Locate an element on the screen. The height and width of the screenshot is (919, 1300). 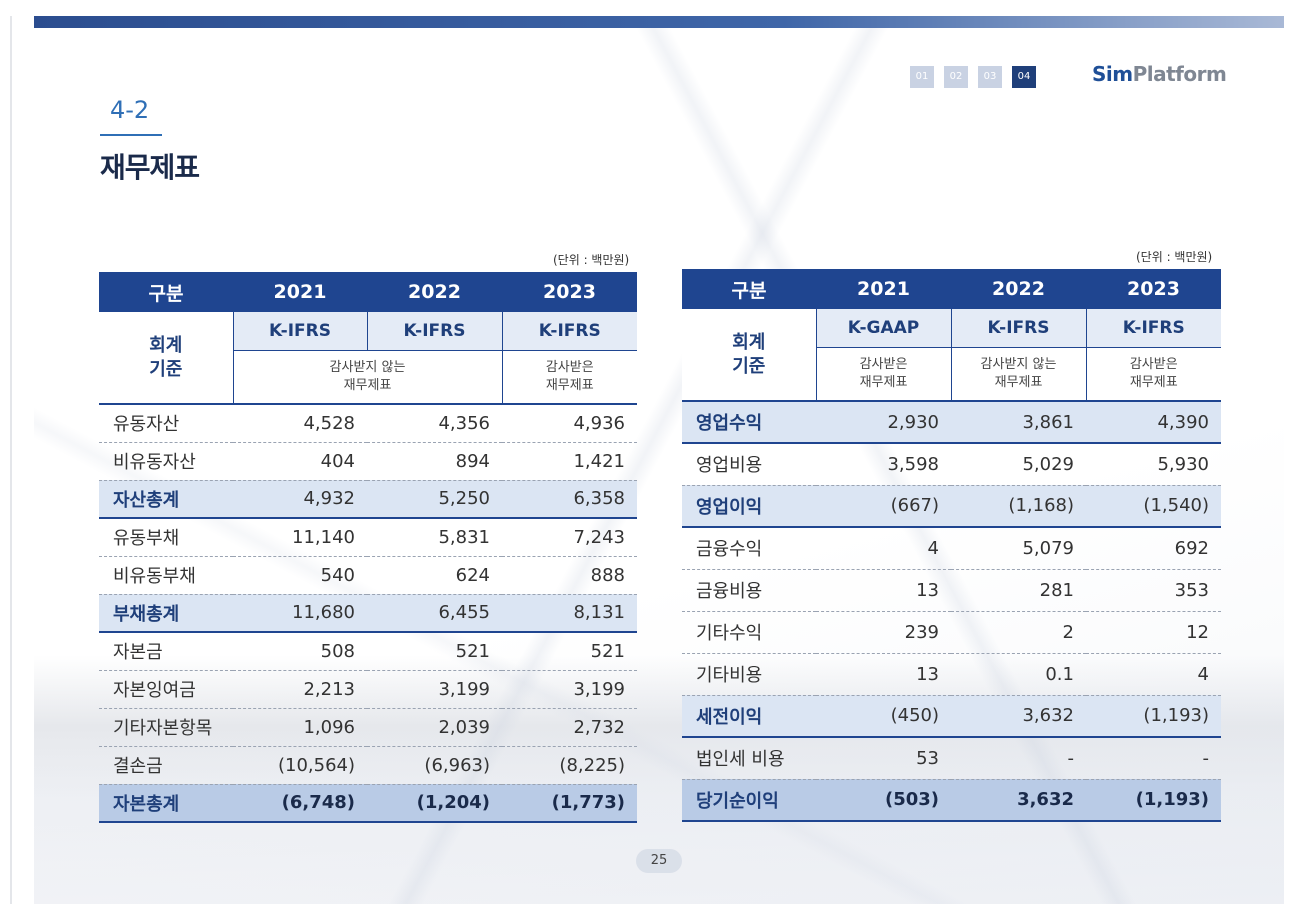
table-row: 영업수익 2,930 3,861 4,390 is located at coordinates (951, 422).